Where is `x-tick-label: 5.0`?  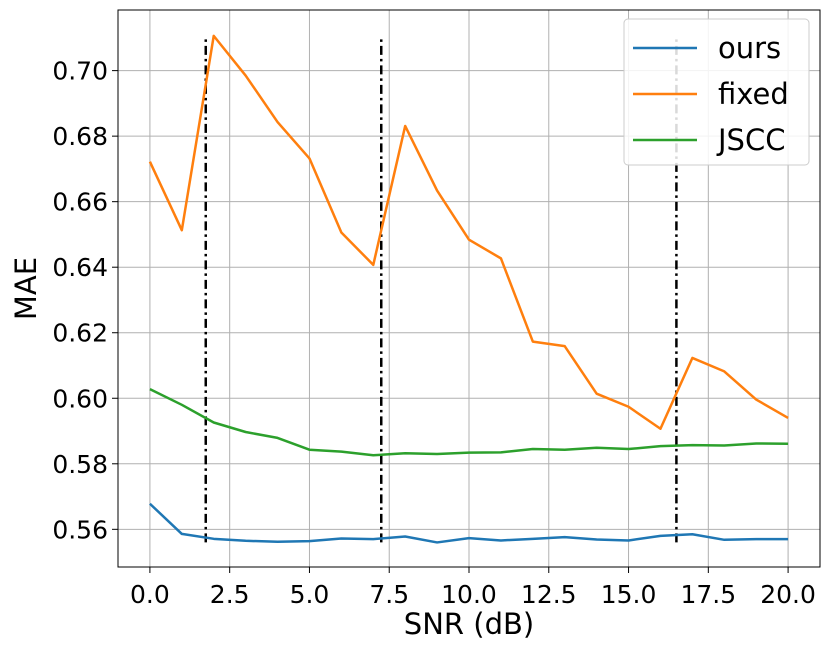 x-tick-label: 5.0 is located at coordinates (310, 594).